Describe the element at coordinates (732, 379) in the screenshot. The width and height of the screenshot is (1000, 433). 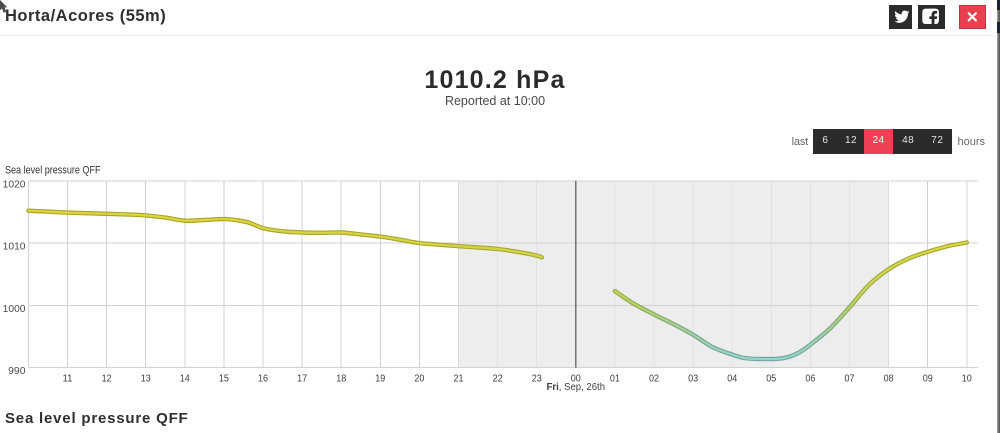
I see `svg-text: 04` at that location.